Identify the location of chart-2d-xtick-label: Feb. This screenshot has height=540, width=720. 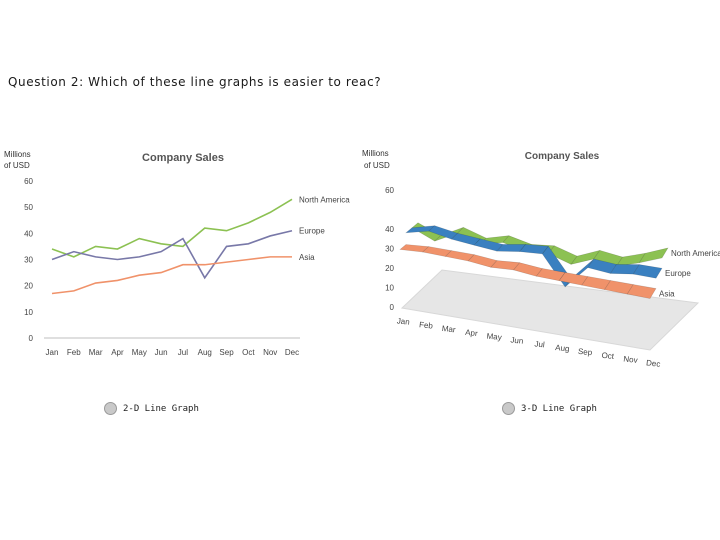
(74, 352).